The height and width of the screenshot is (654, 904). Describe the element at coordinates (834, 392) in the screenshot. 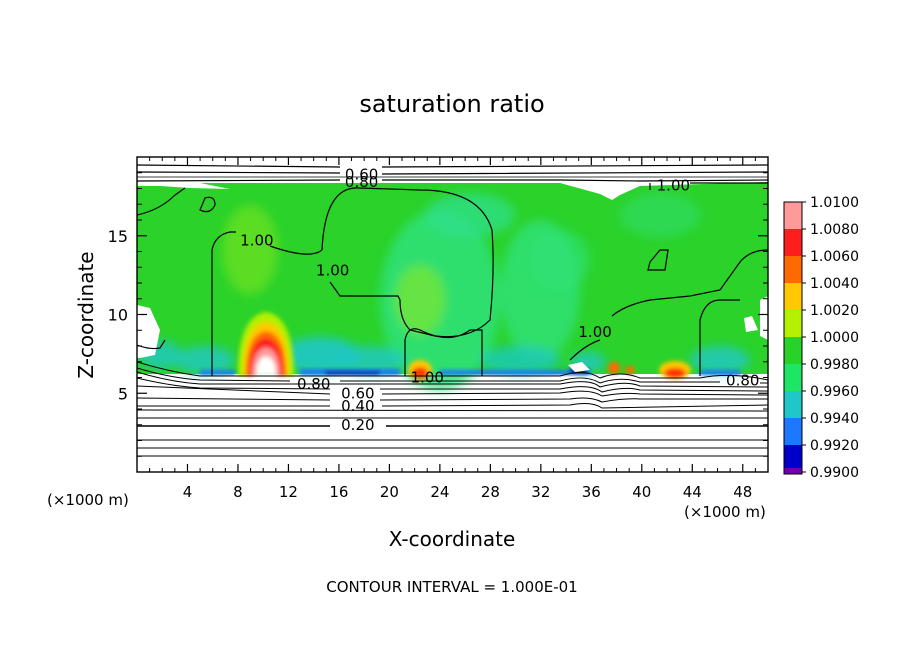

I see `colorbar-label: 0.9960` at that location.